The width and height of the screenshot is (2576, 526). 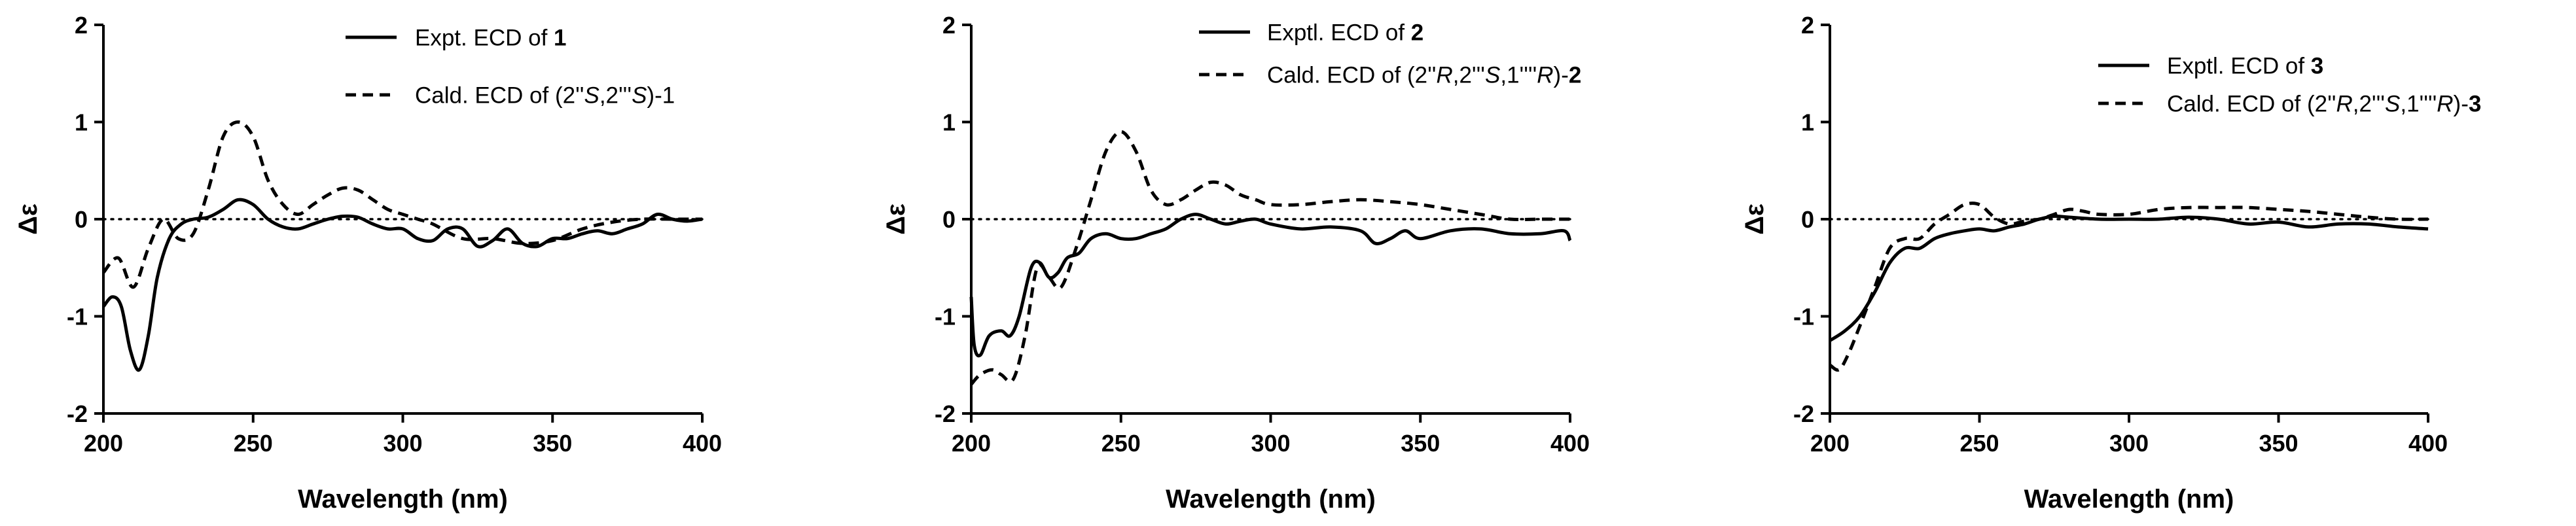 I want to click on legend-entry-label: Cald. ECD of (2''R,2'''S,1''''R)-2, so click(x=1424, y=75).